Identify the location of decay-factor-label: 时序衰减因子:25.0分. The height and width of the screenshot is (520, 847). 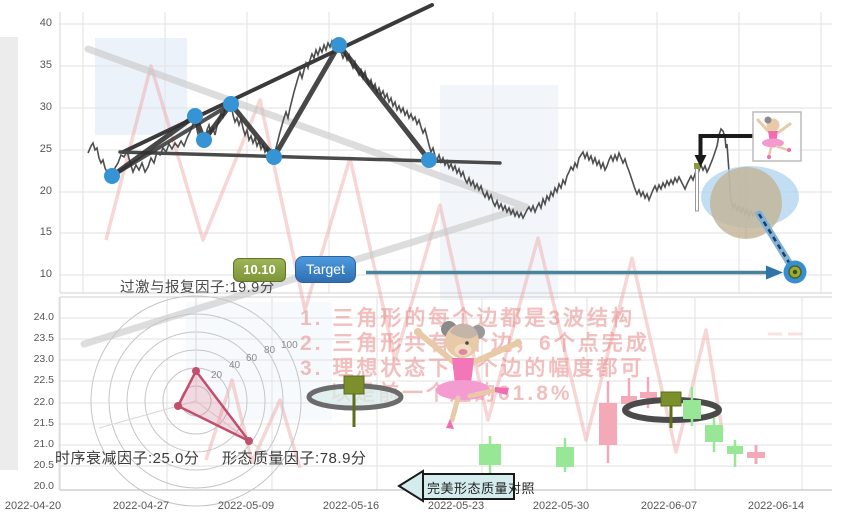
(127, 458).